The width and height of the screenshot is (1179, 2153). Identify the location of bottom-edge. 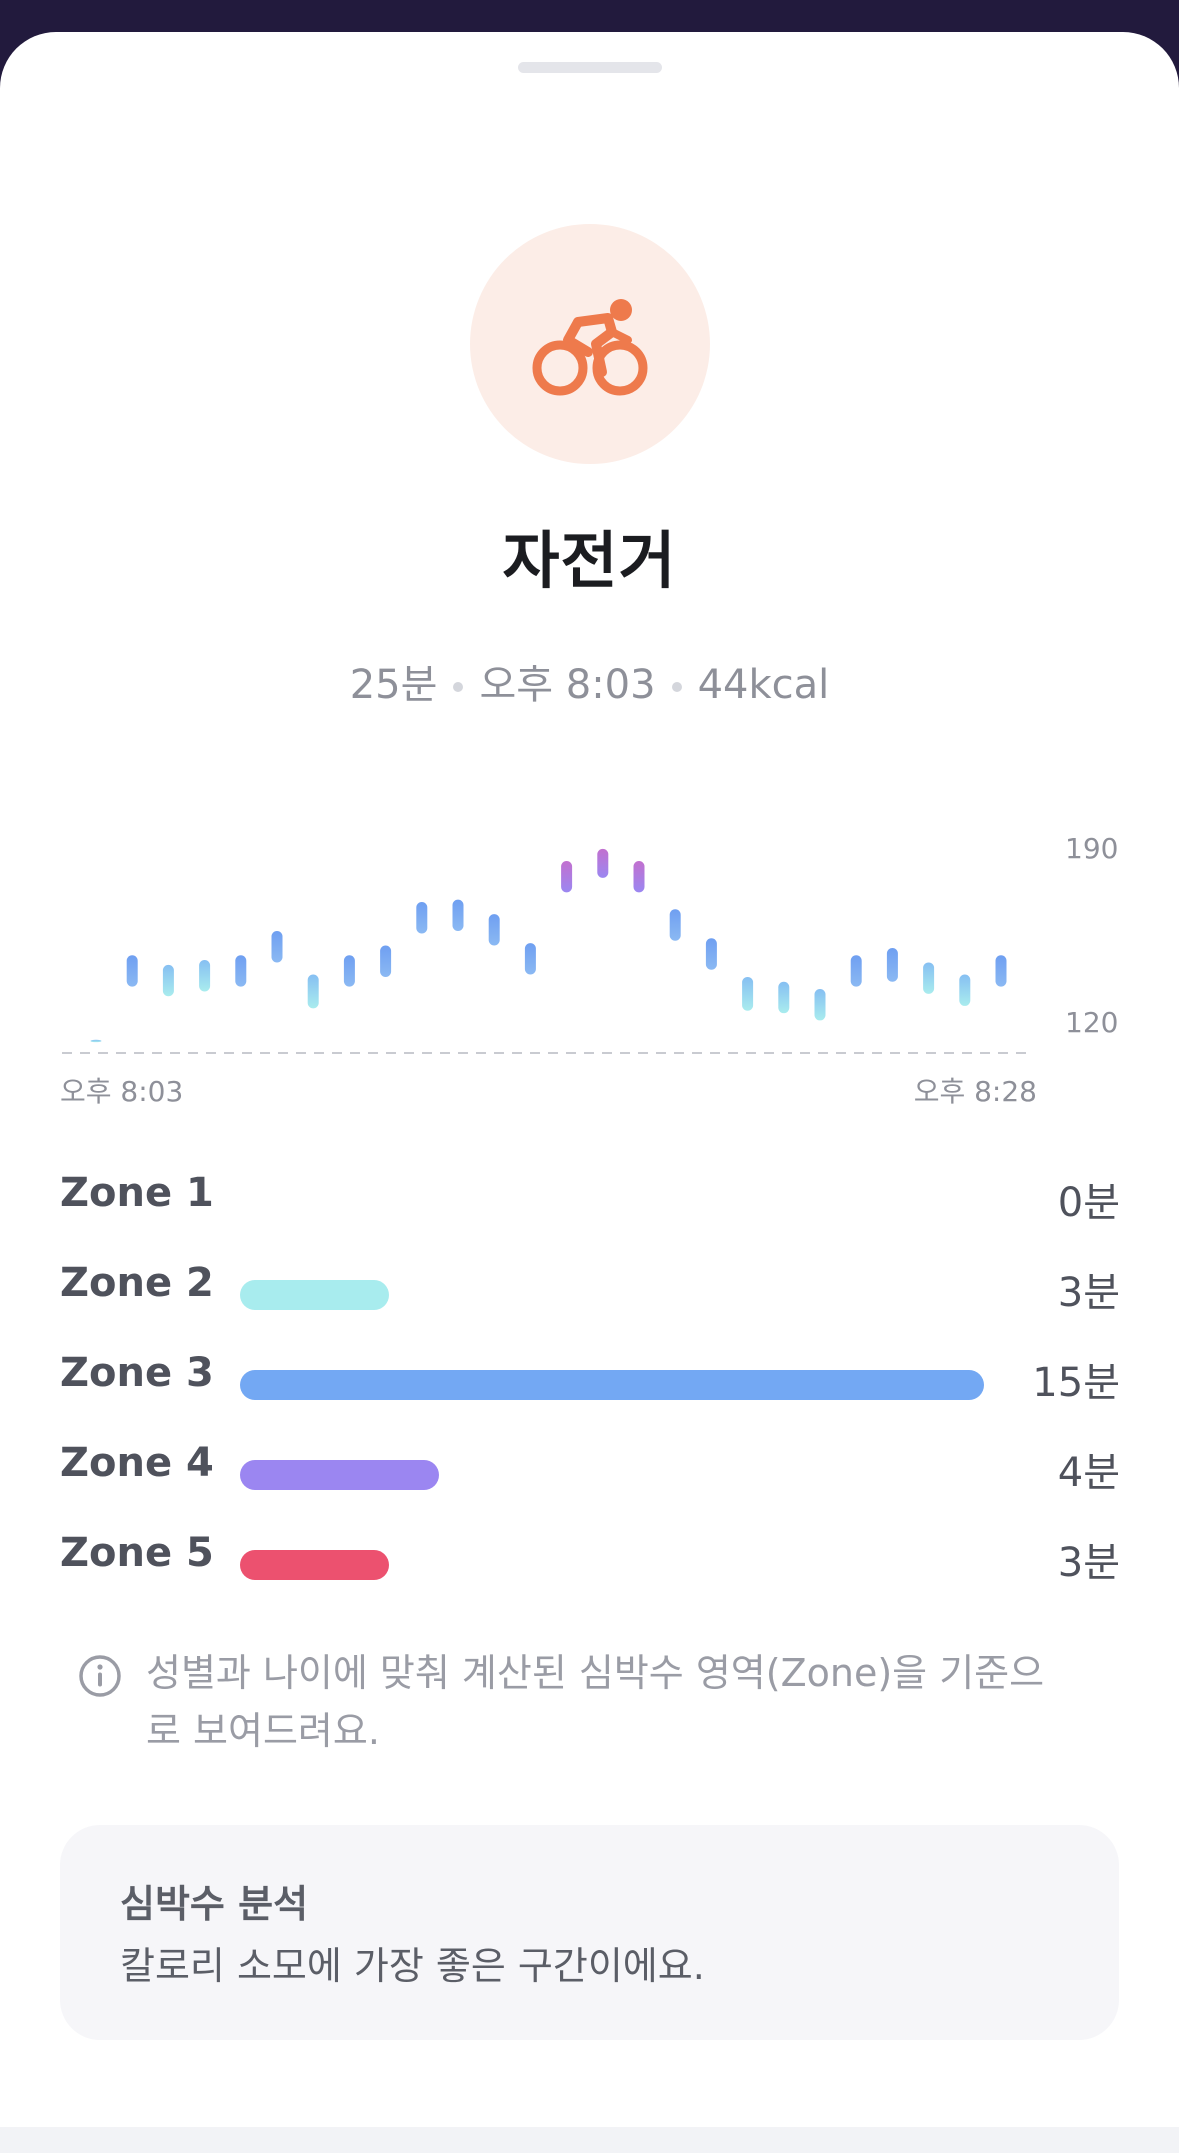
(589, 2140).